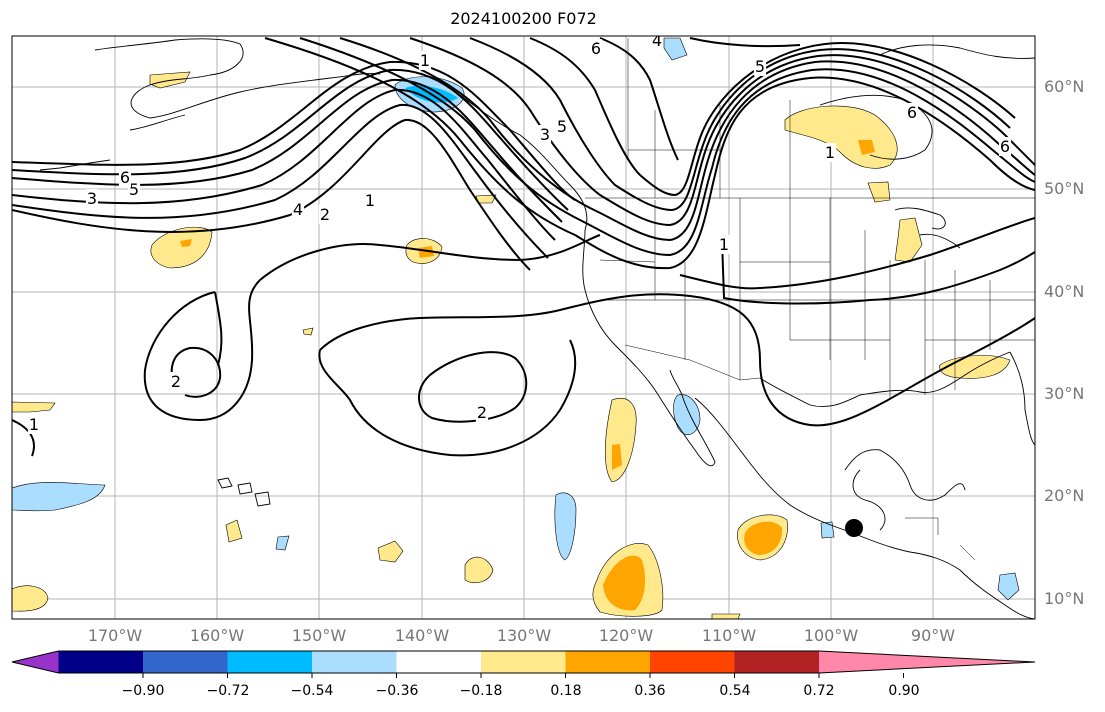 Image resolution: width=1105 pixels, height=712 pixels. Describe the element at coordinates (729, 635) in the screenshot. I see `lon-label: 110°W` at that location.